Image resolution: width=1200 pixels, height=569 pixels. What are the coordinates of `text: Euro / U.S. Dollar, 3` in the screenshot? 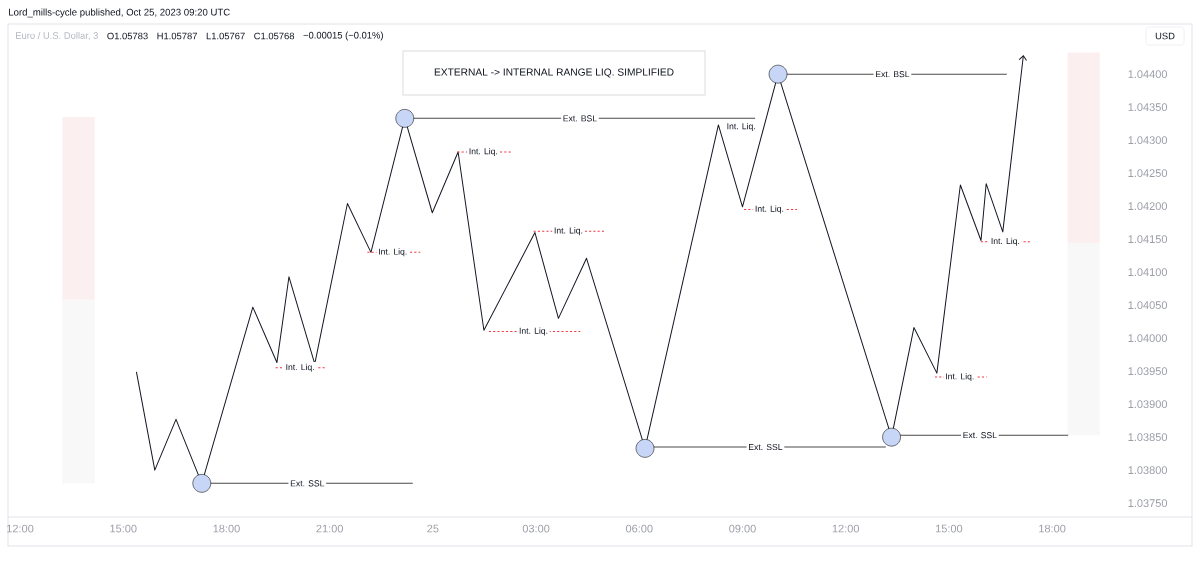 It's located at (57, 36).